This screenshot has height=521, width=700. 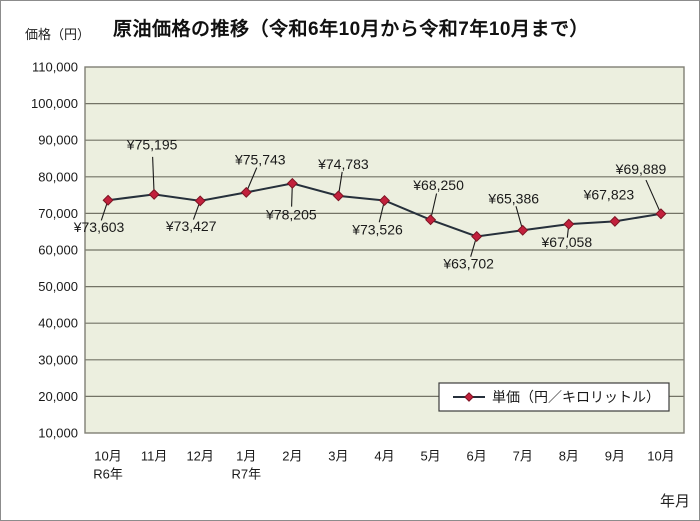 What do you see at coordinates (58, 213) in the screenshot?
I see `y-tick-label: 70,000` at bounding box center [58, 213].